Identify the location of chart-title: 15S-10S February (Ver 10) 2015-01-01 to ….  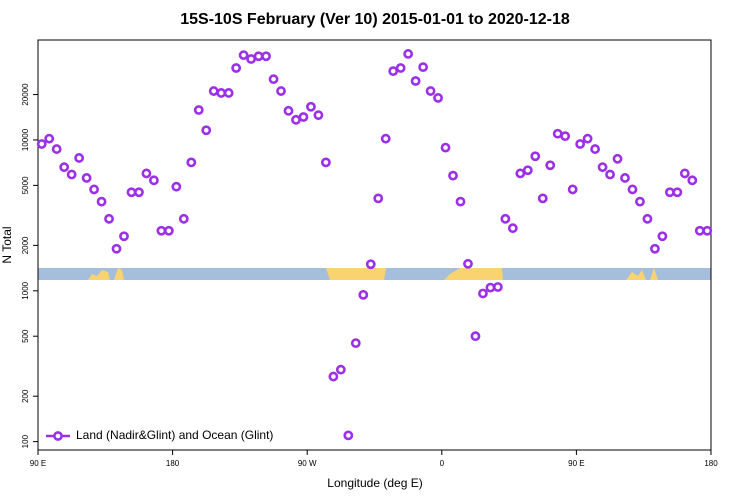
(375, 19).